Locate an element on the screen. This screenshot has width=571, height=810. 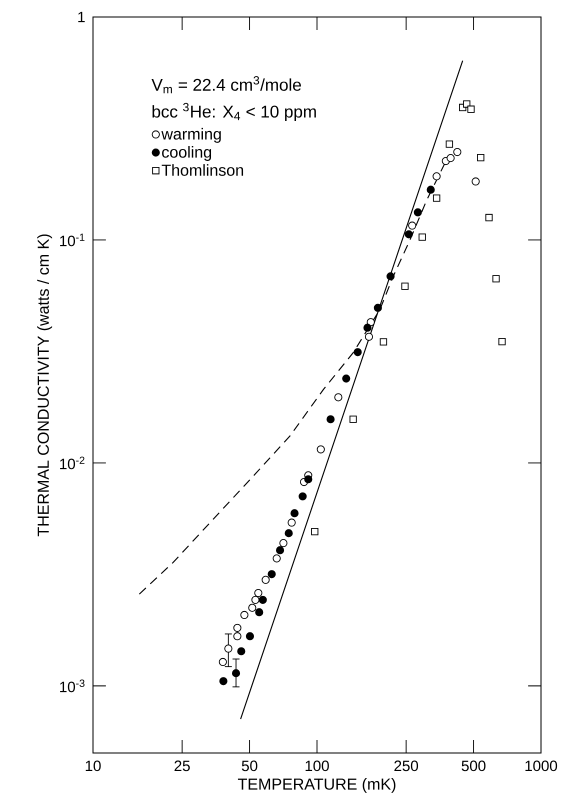
legend-label: Thomlinson is located at coordinates (203, 170).